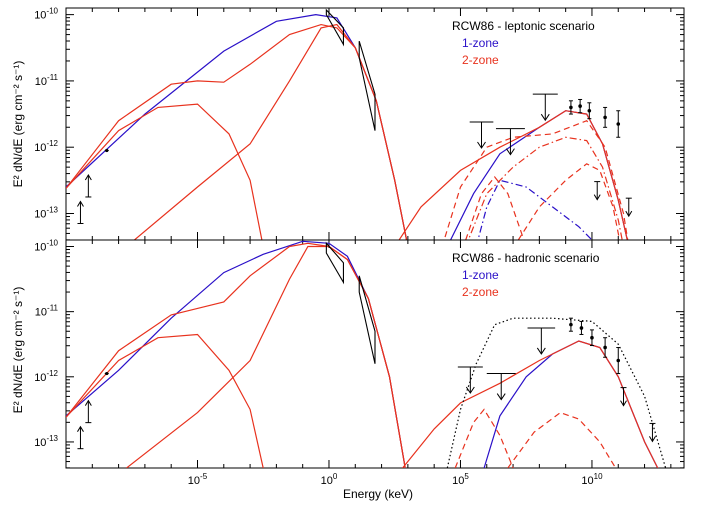  Describe the element at coordinates (329, 479) in the screenshot. I see `x-tick-label: 10⁰` at that location.